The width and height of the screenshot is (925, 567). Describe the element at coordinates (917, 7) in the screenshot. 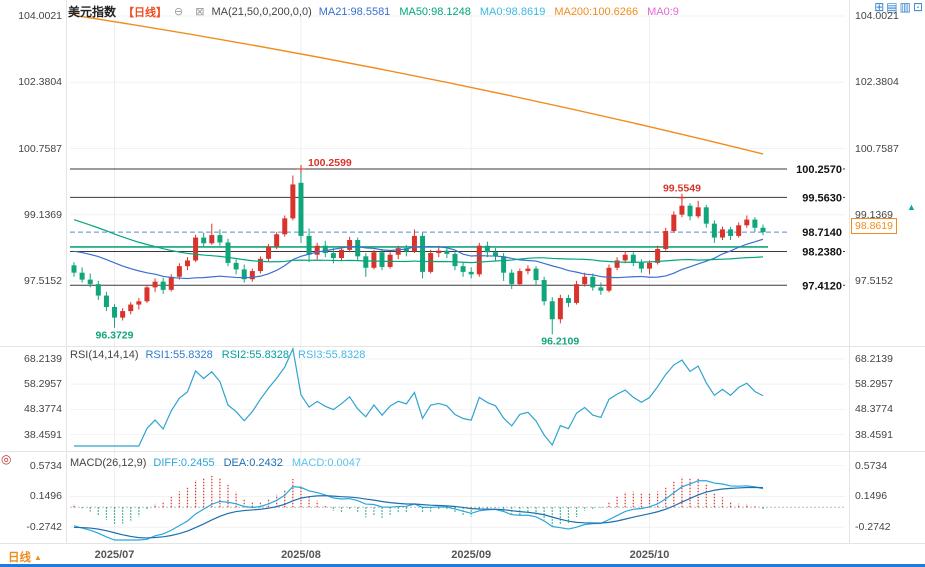

I see `expand-icon: ⊡` at that location.